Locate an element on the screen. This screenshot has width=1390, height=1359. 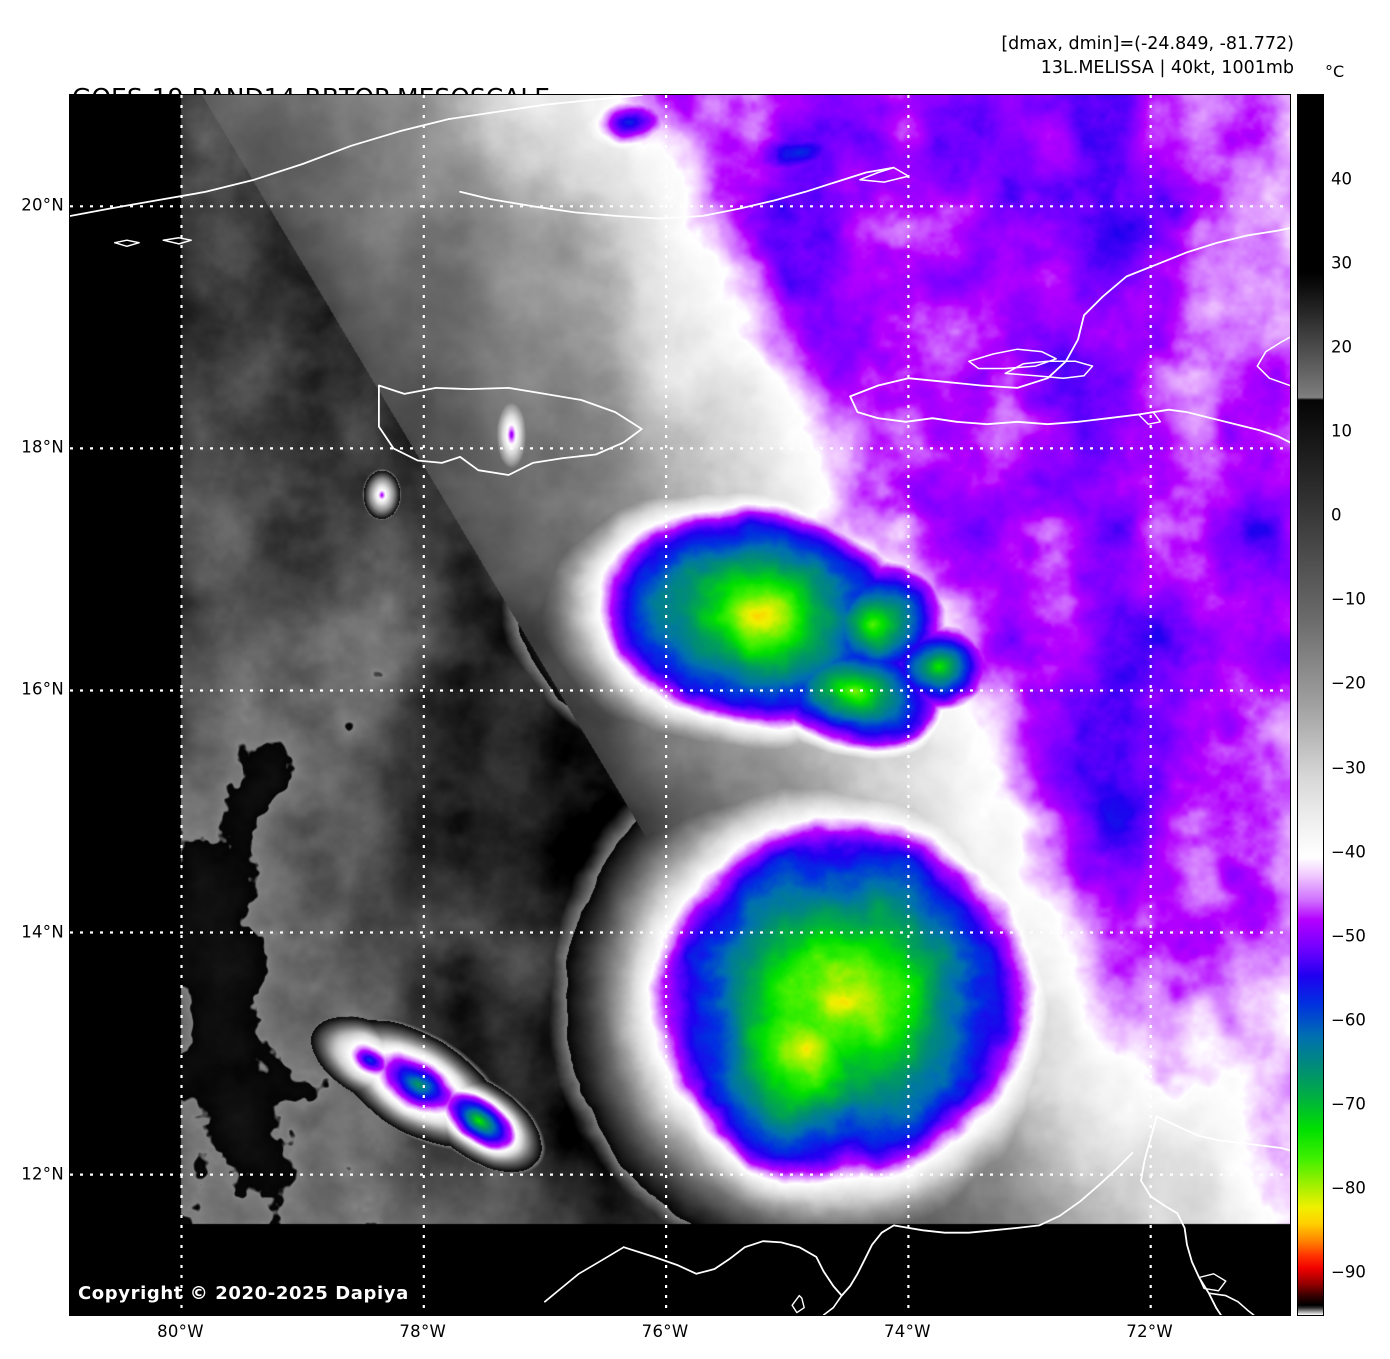
colorbar-tick-40: 40 is located at coordinates (1341, 179).